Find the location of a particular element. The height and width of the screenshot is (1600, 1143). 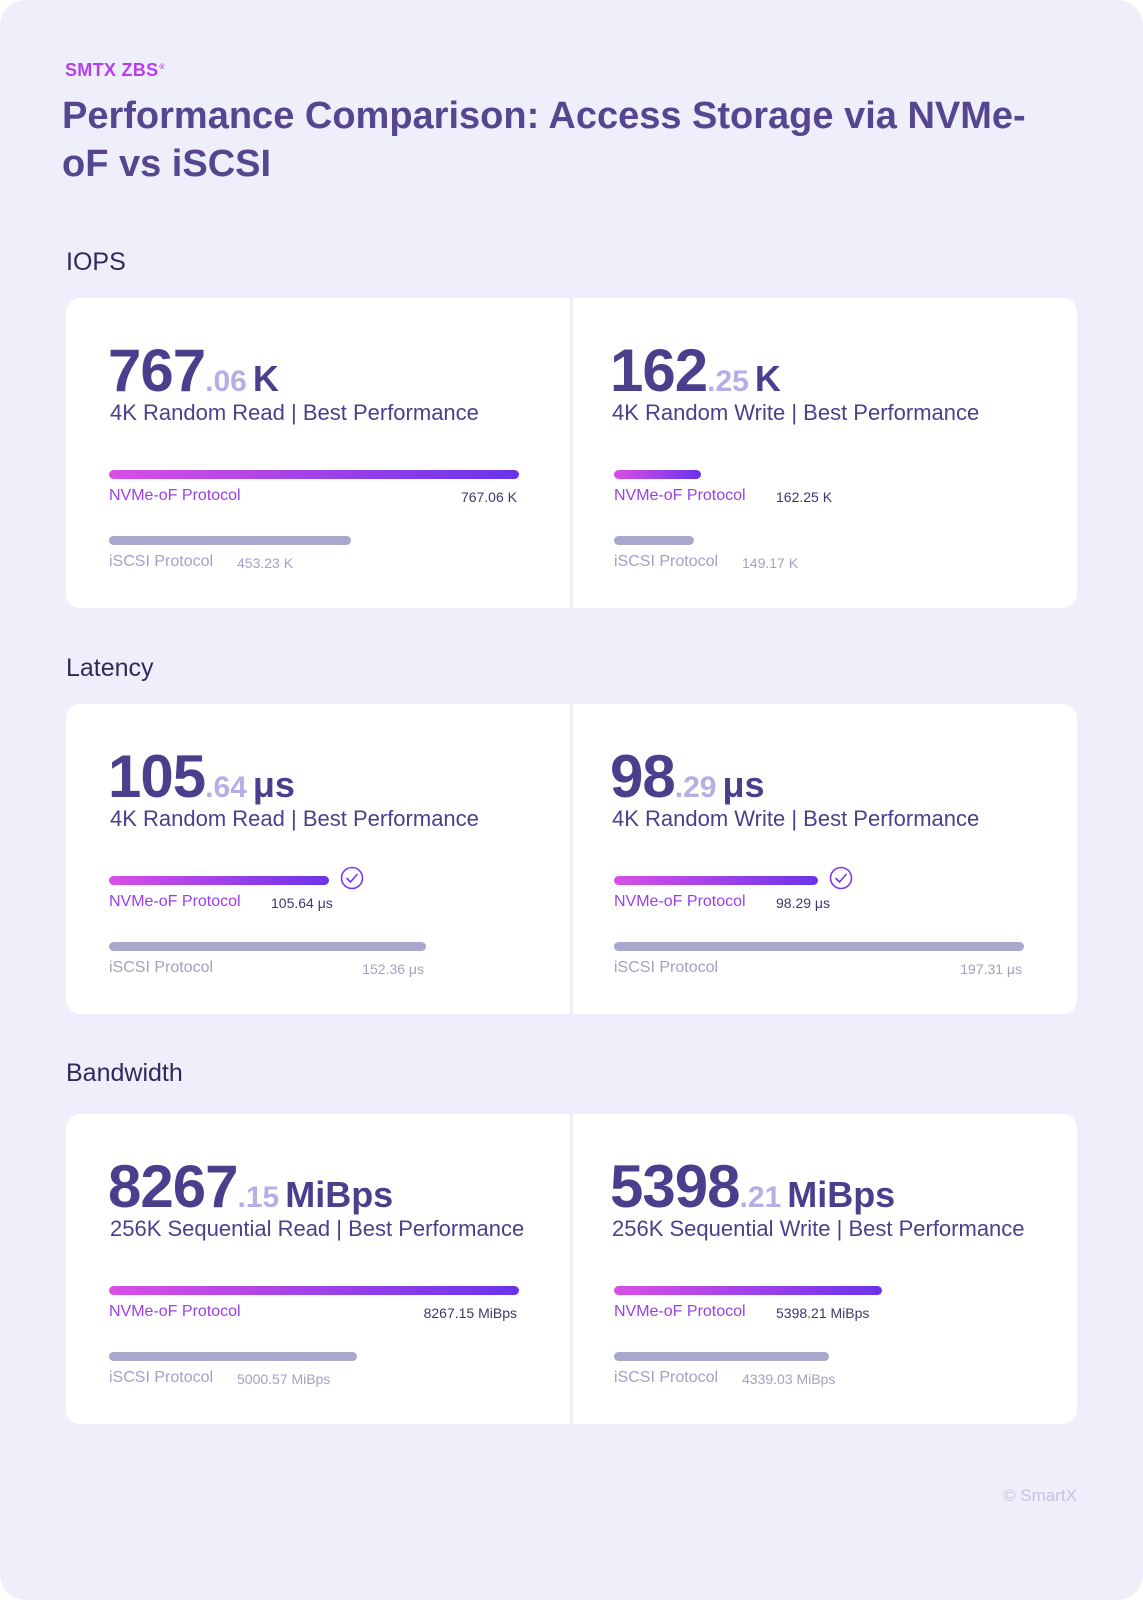

headline-value: 98.29 μs is located at coordinates (687, 776).